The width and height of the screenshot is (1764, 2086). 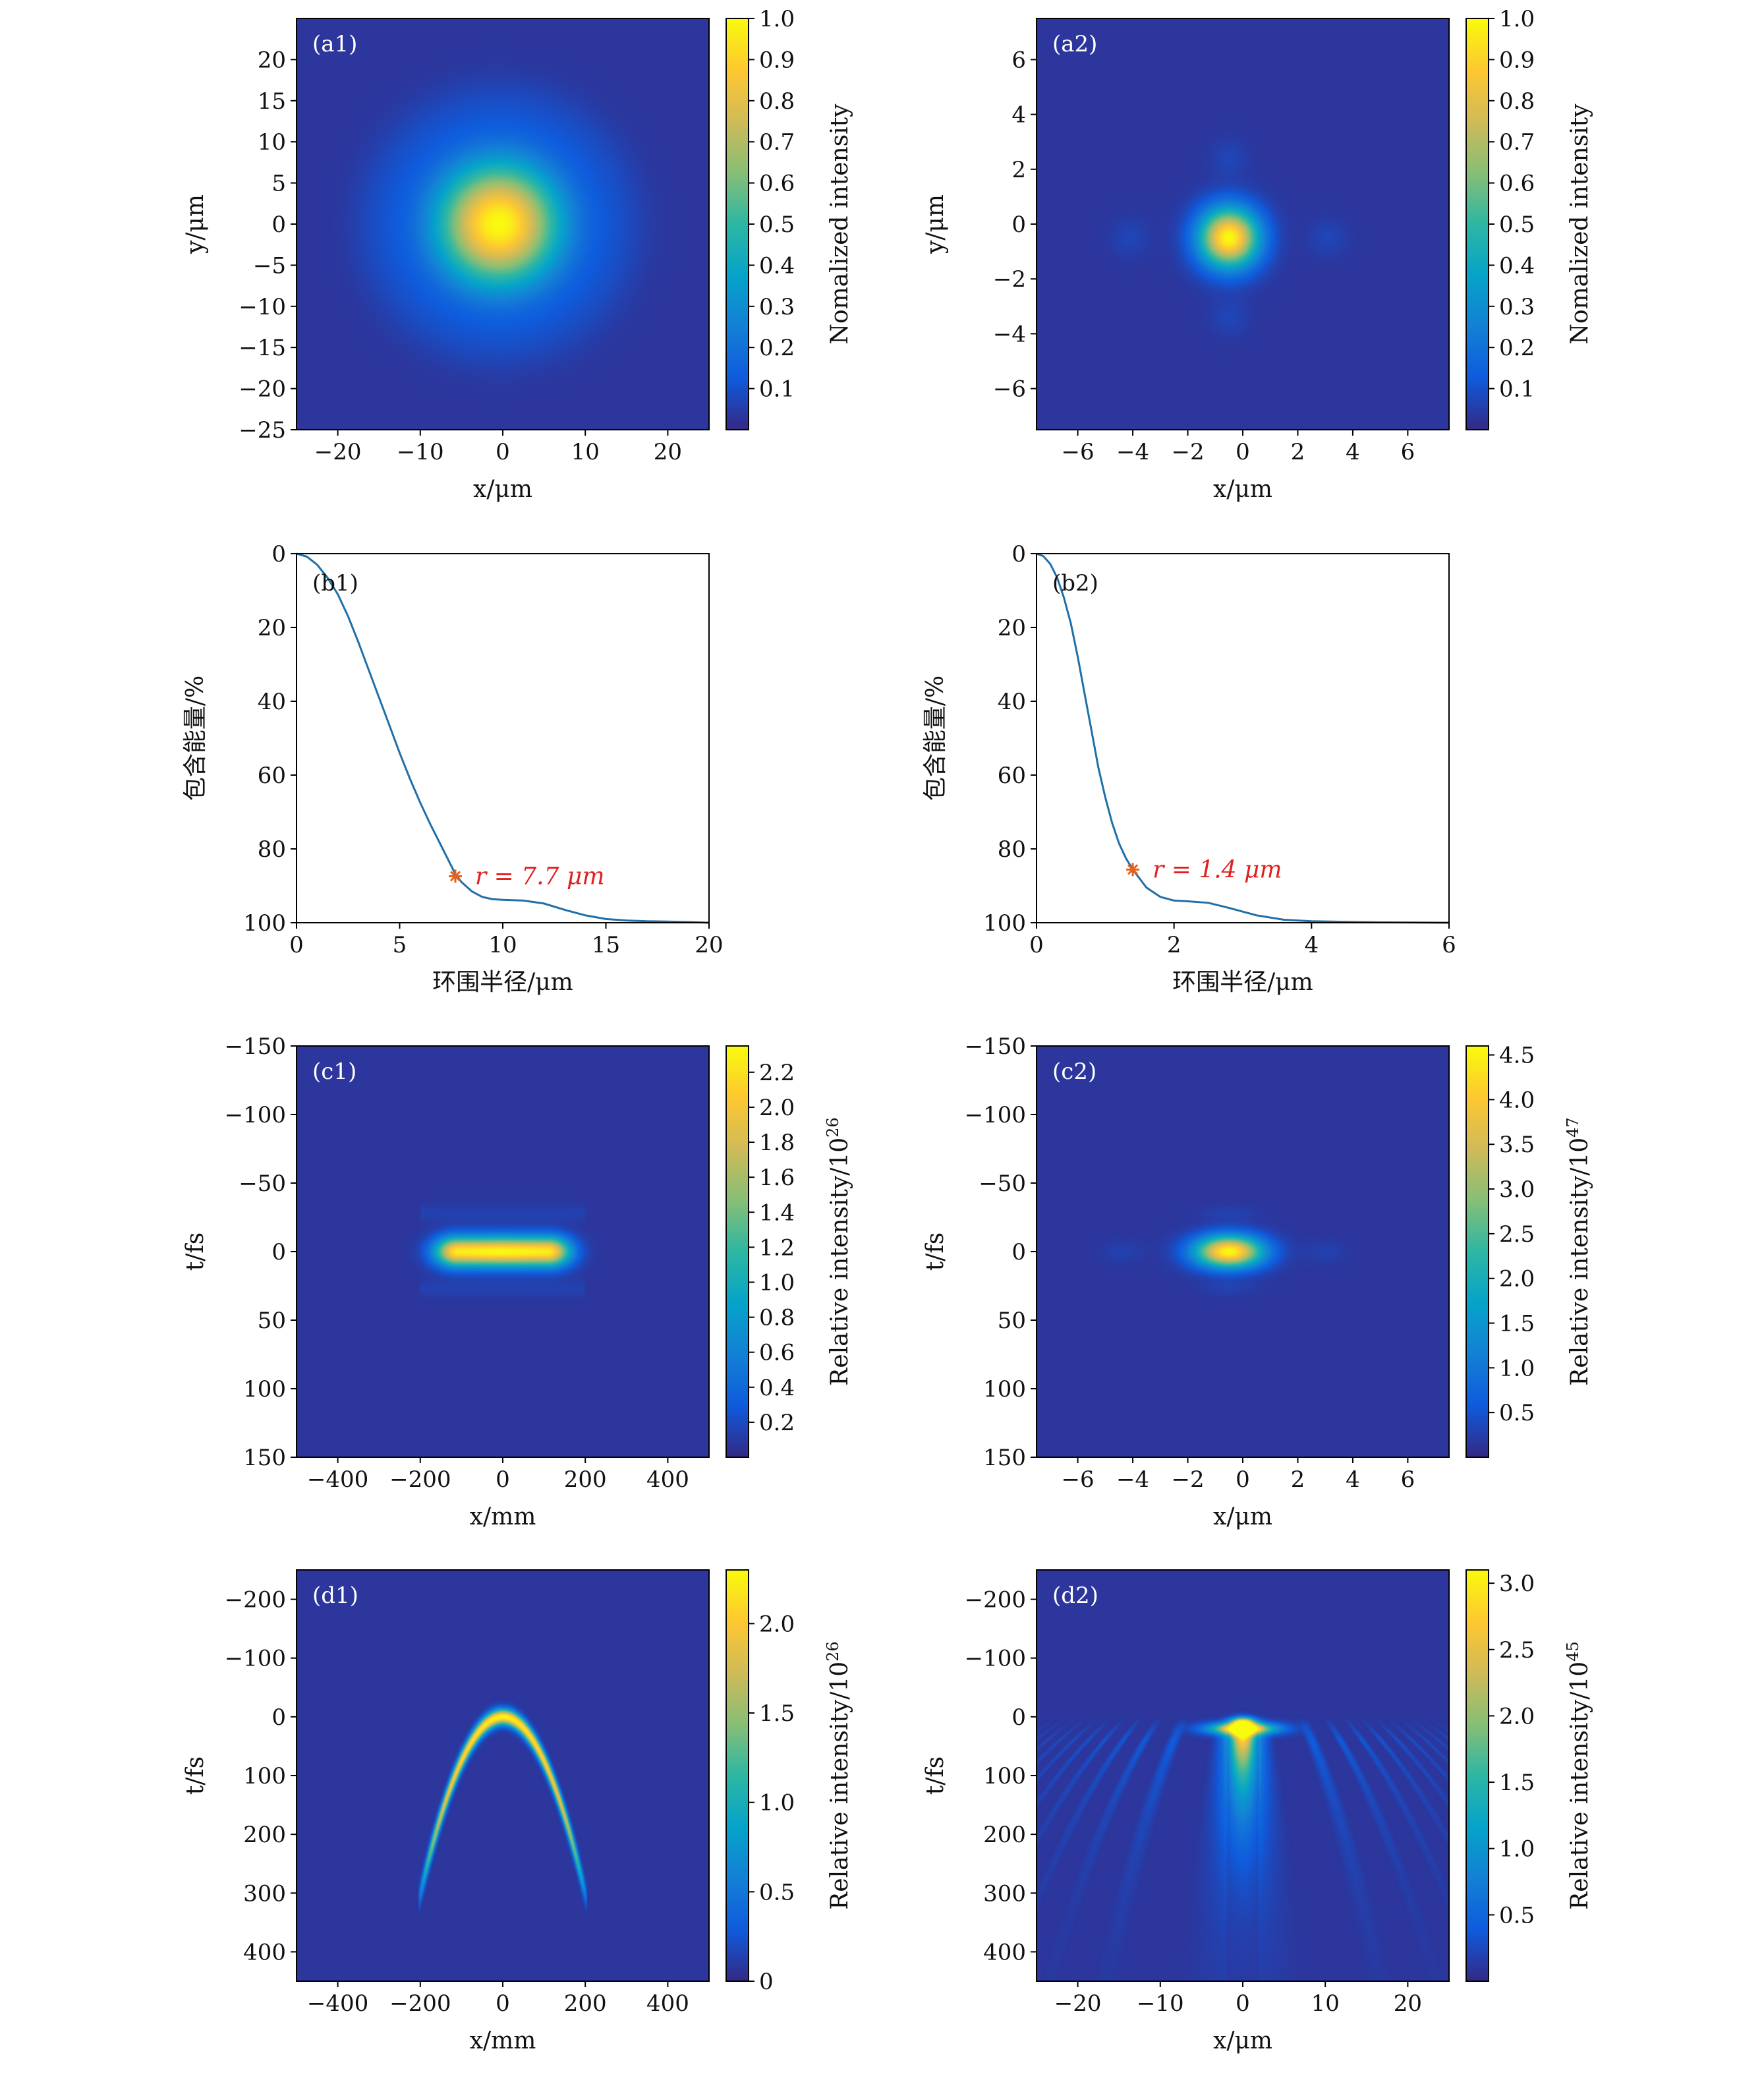 What do you see at coordinates (1075, 44) in the screenshot?
I see `panel-label: (a2)` at bounding box center [1075, 44].